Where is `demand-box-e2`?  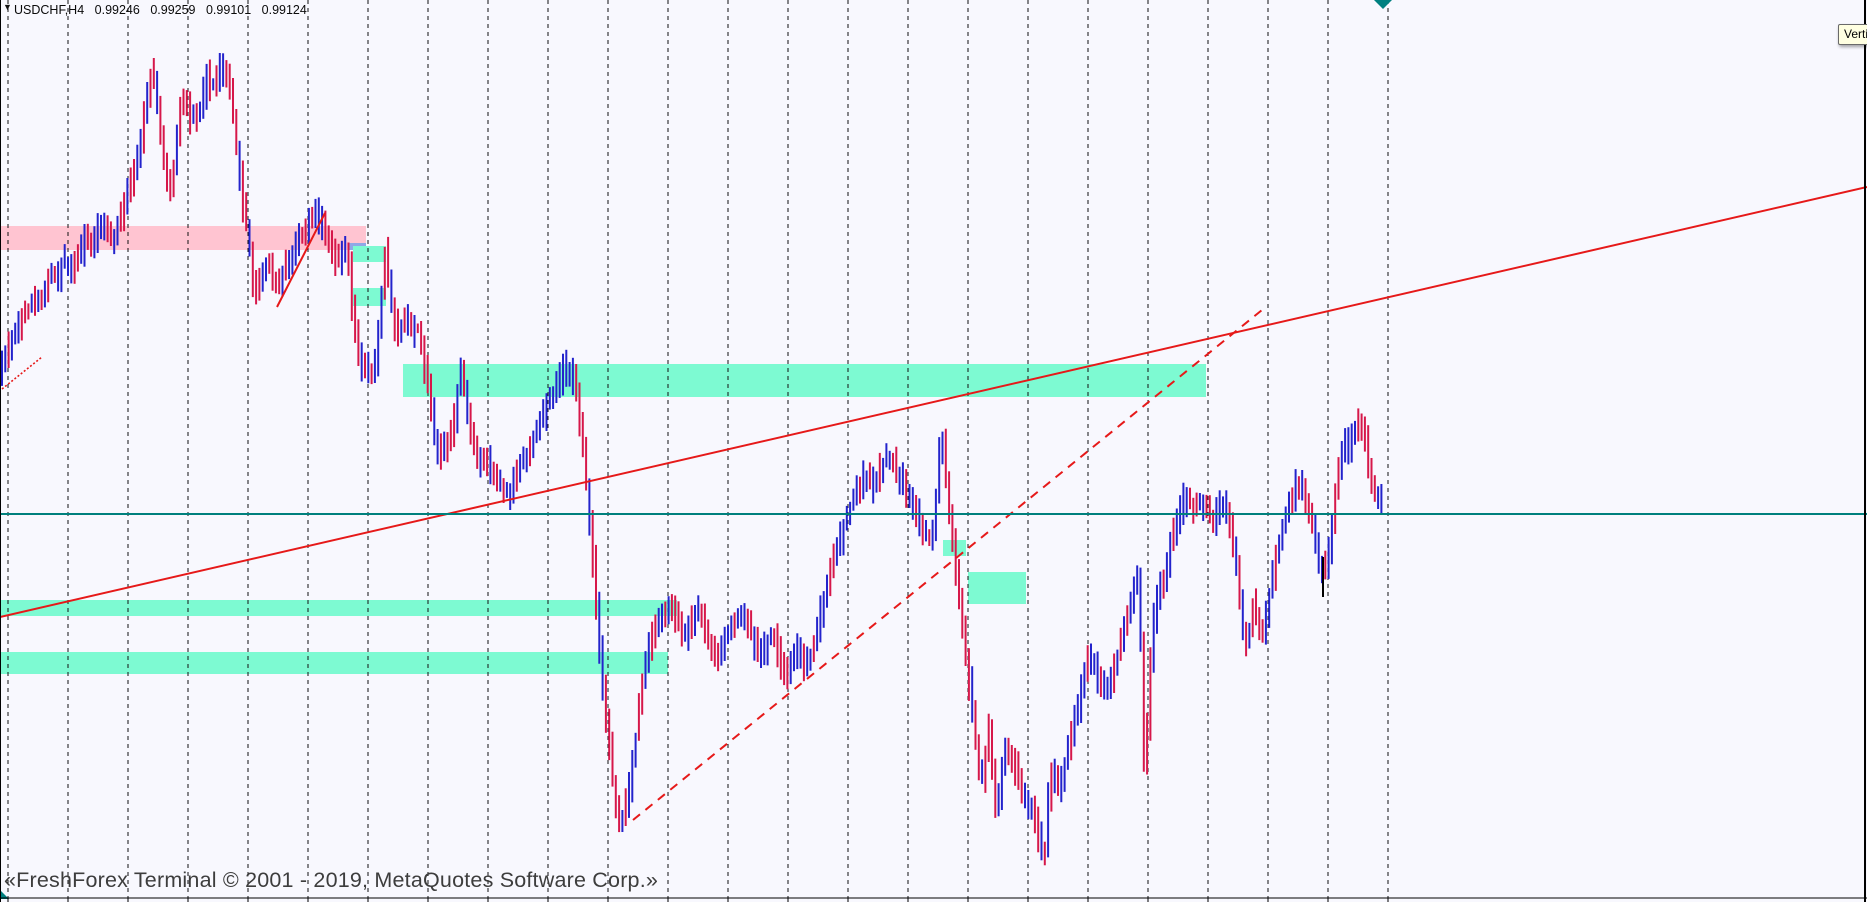 demand-box-e2 is located at coordinates (997, 588).